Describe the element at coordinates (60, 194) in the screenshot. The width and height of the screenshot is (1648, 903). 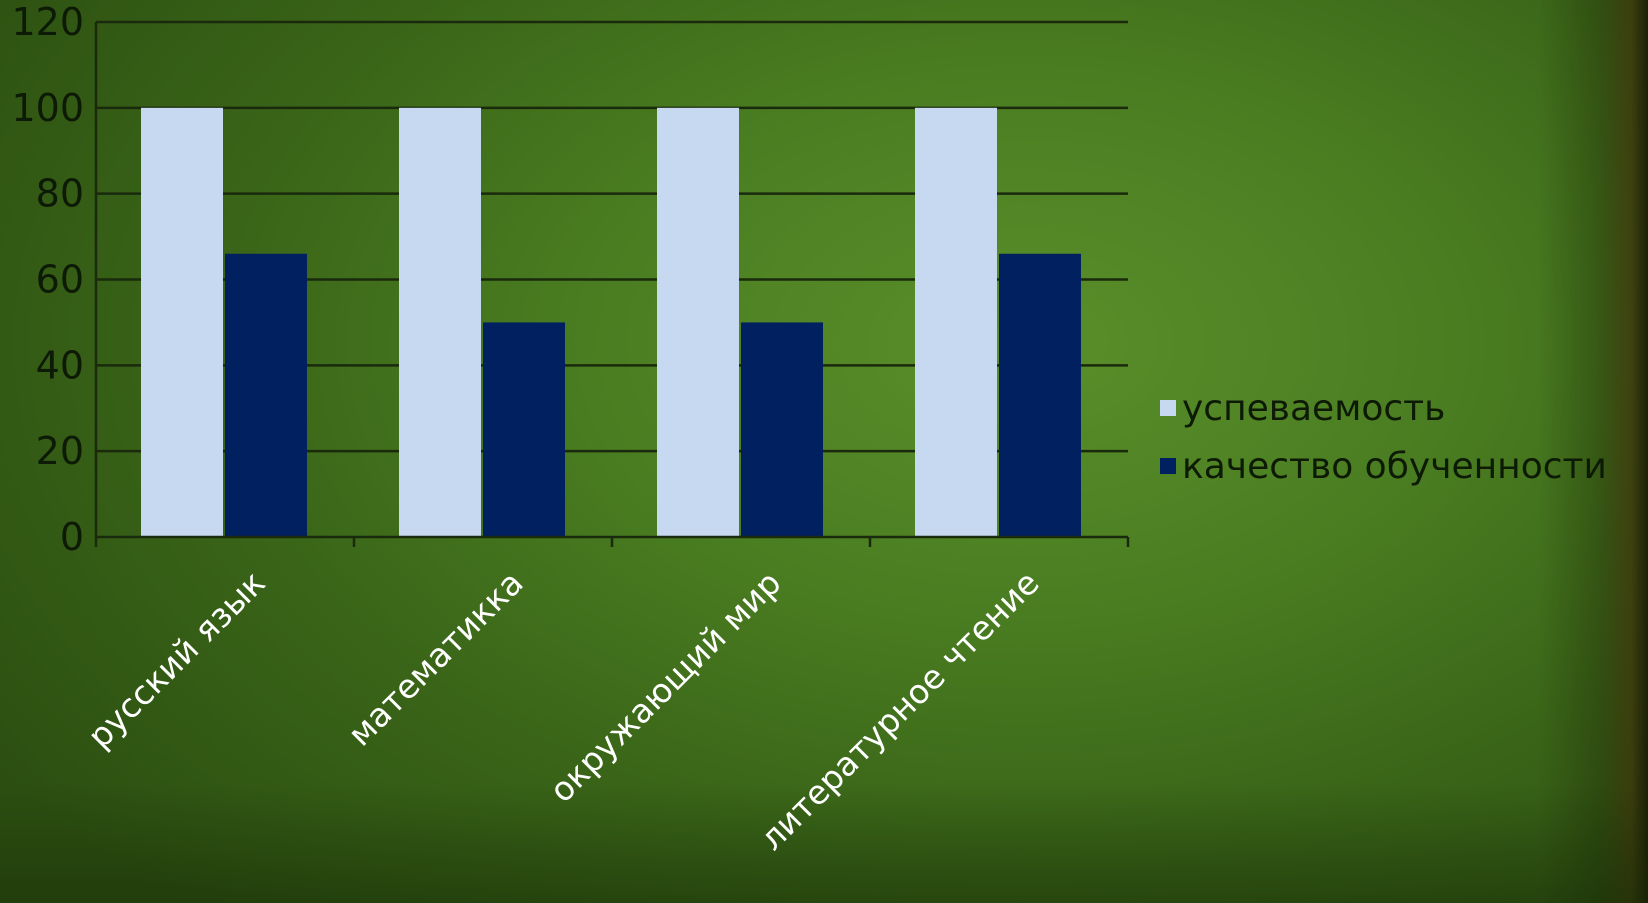
I see `y-tick-label: 80` at that location.